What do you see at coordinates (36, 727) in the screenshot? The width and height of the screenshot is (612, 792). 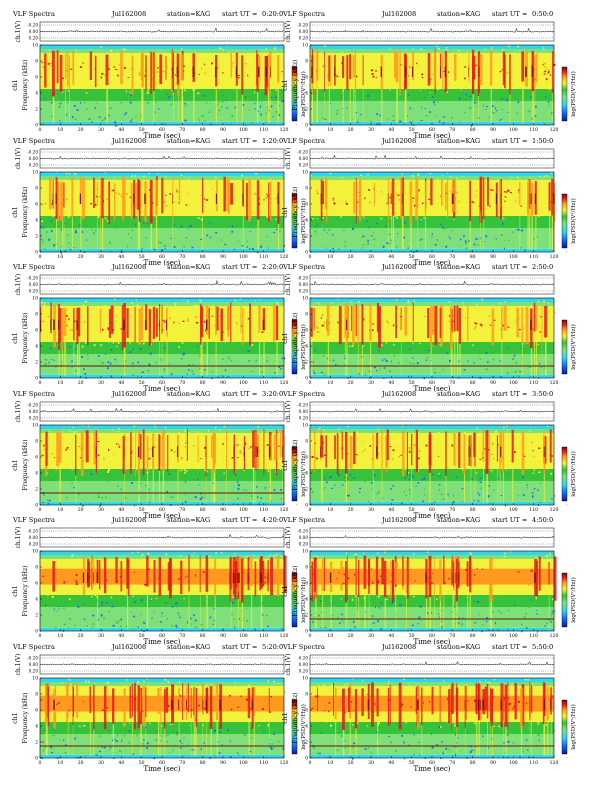 I see `y-tick-label: 4` at bounding box center [36, 727].